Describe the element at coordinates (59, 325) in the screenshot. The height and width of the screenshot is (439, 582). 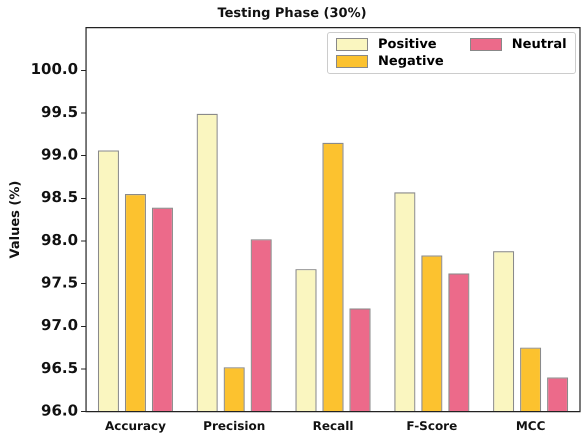
I see `y-tick-label: 97.0` at that location.